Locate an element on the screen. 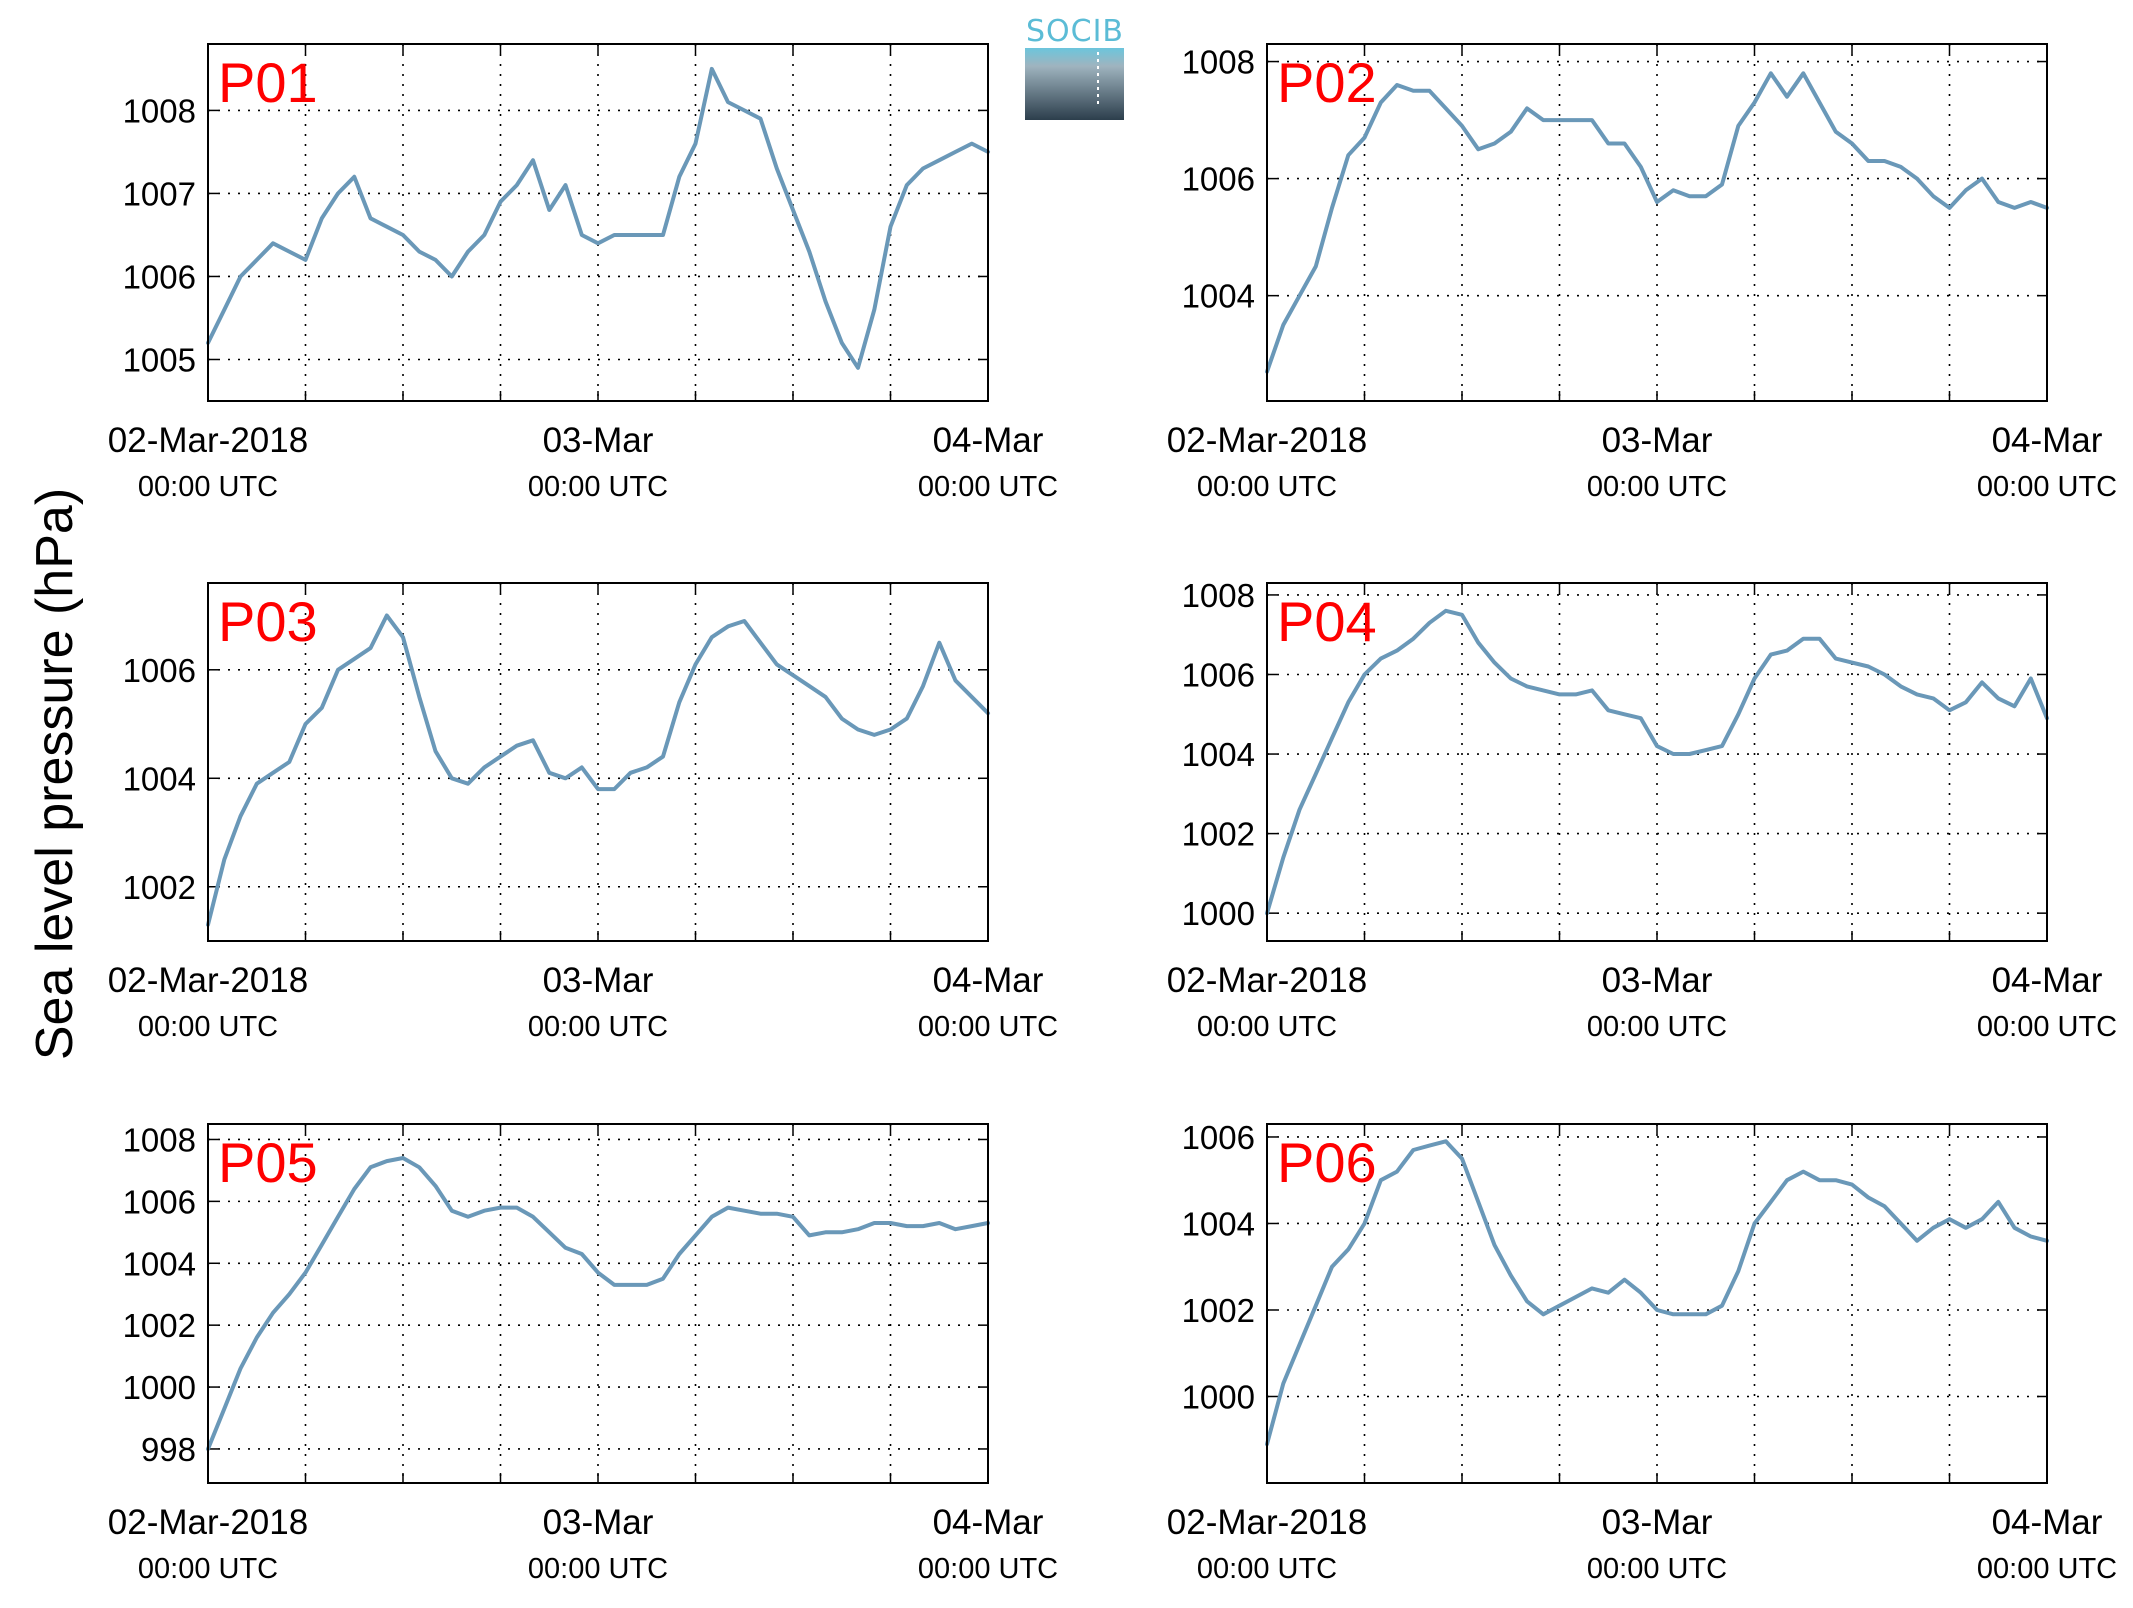  panel-label: P02 is located at coordinates (1327, 82).